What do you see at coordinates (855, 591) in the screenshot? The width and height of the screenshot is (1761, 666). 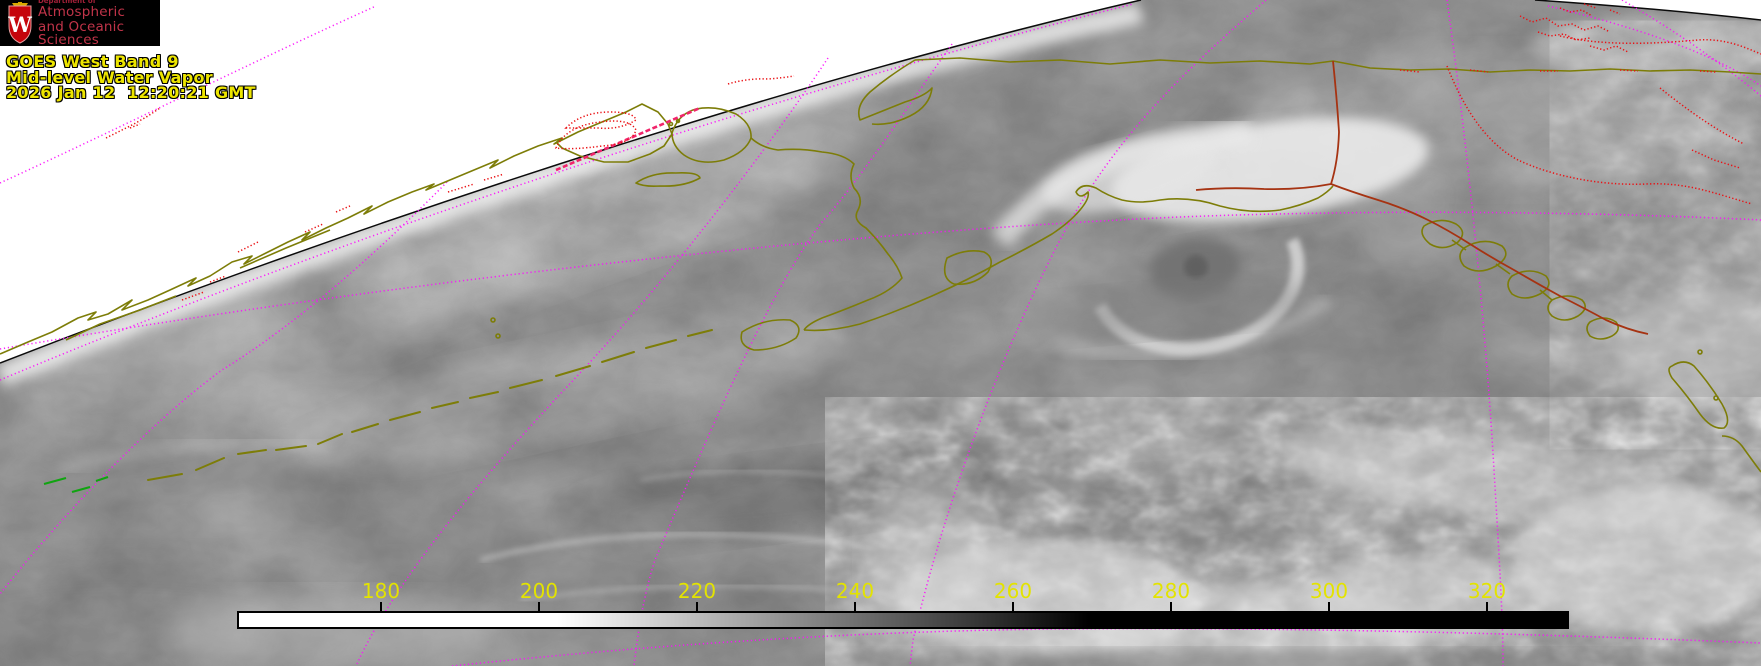 I see `colorbar-tick-label: 240` at bounding box center [855, 591].